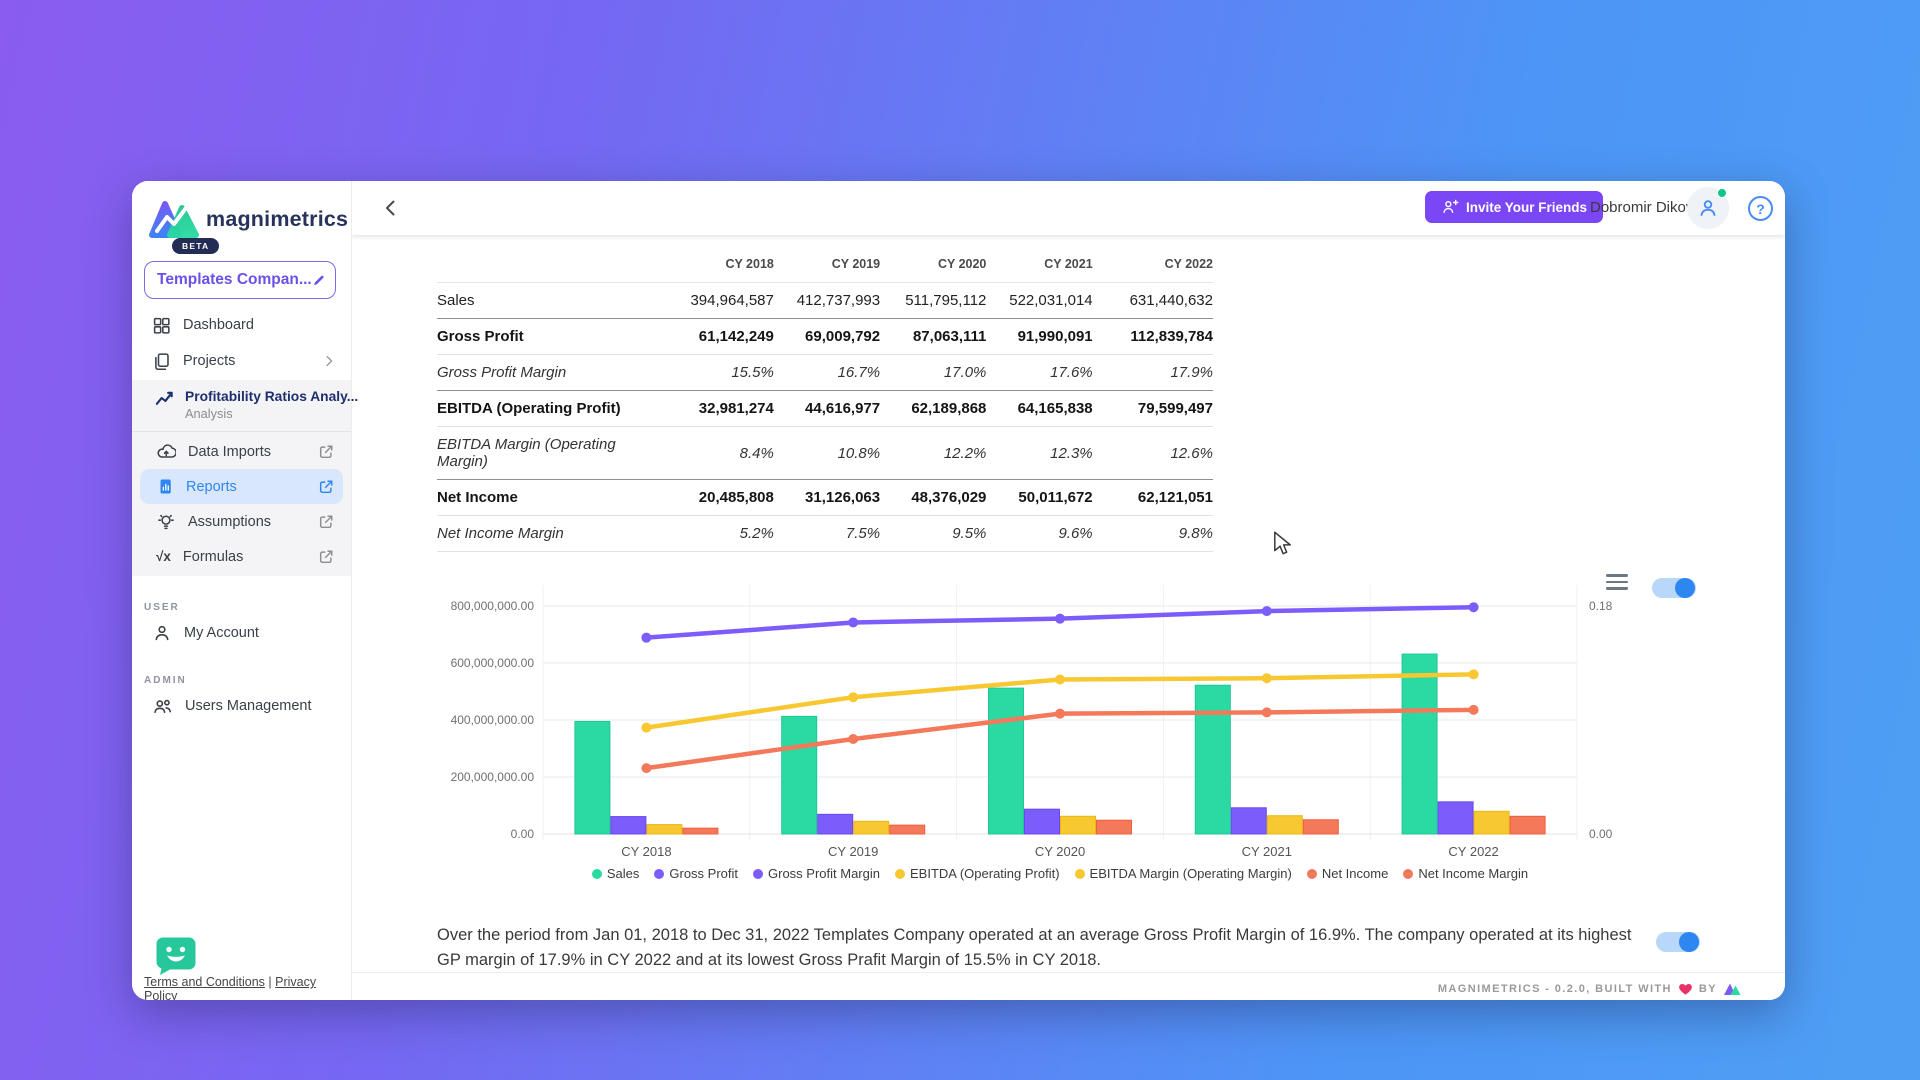 The image size is (1920, 1080). What do you see at coordinates (1685, 989) in the screenshot?
I see `heart-icon` at bounding box center [1685, 989].